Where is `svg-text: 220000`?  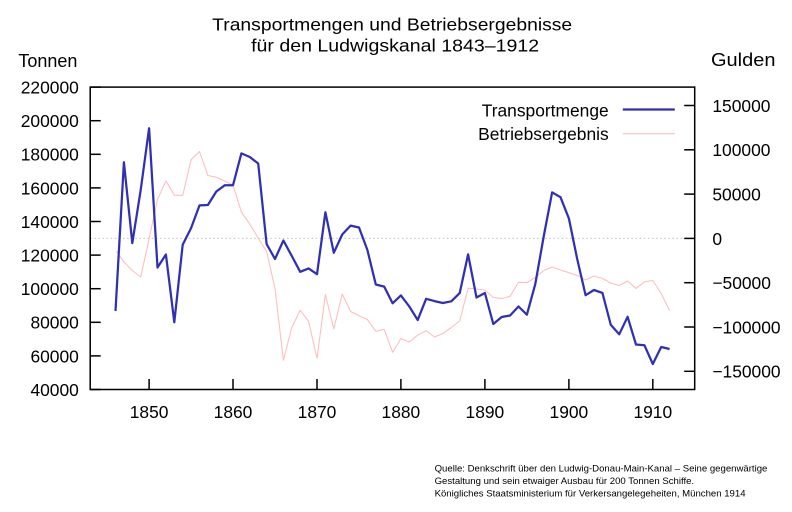
svg-text: 220000 is located at coordinates (50, 88).